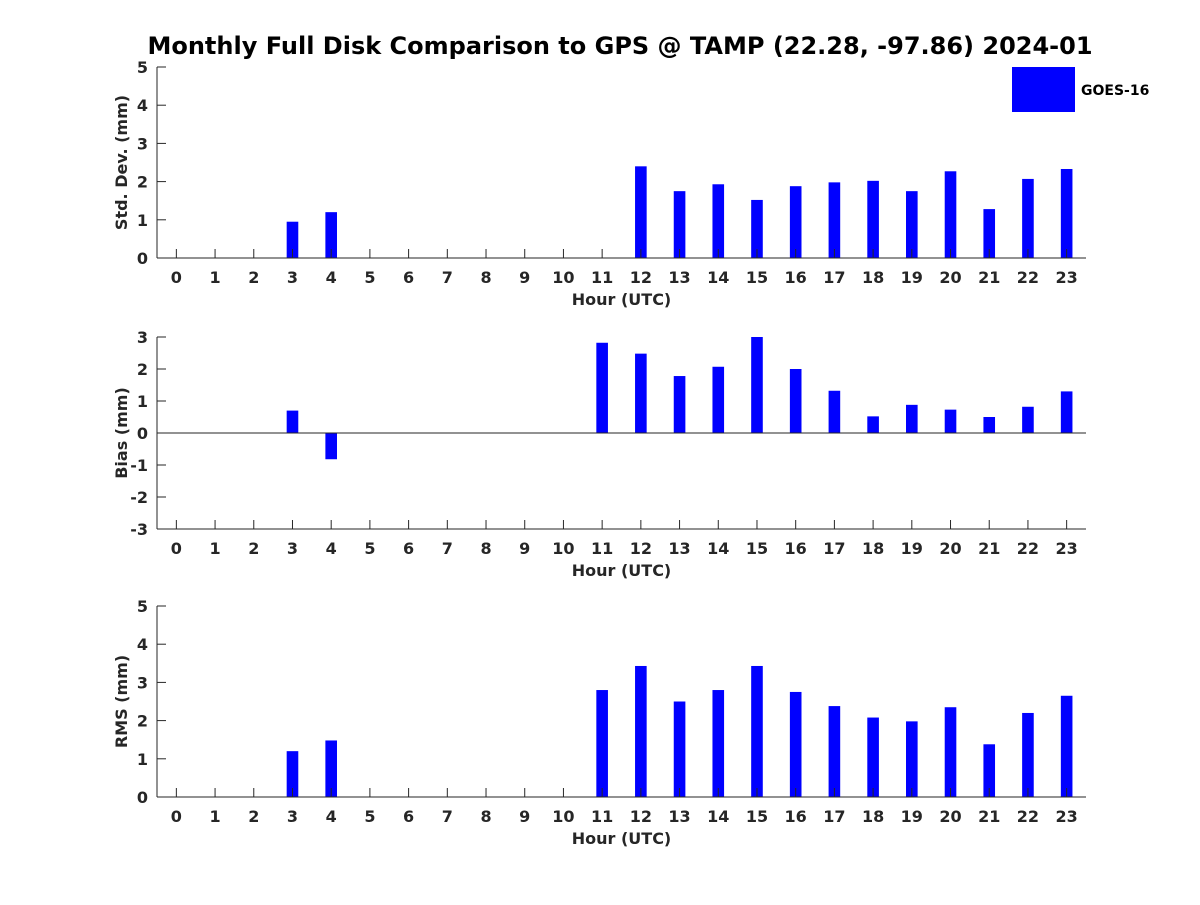 This screenshot has width=1200, height=905. Describe the element at coordinates (1115, 91) in the screenshot. I see `legend-label: GOES-16` at that location.